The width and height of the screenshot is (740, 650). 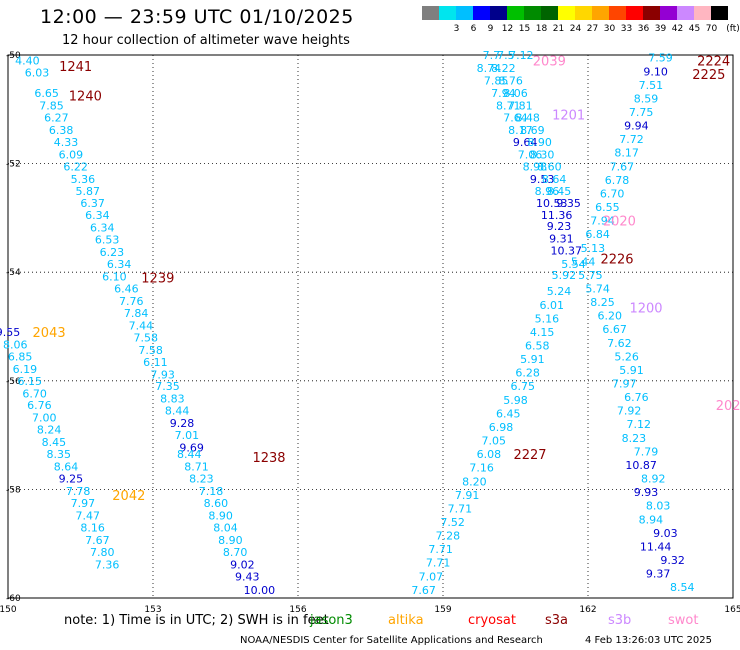 What do you see at coordinates (660, 29) in the screenshot?
I see `legend-tick-label: 39` at bounding box center [660, 29].